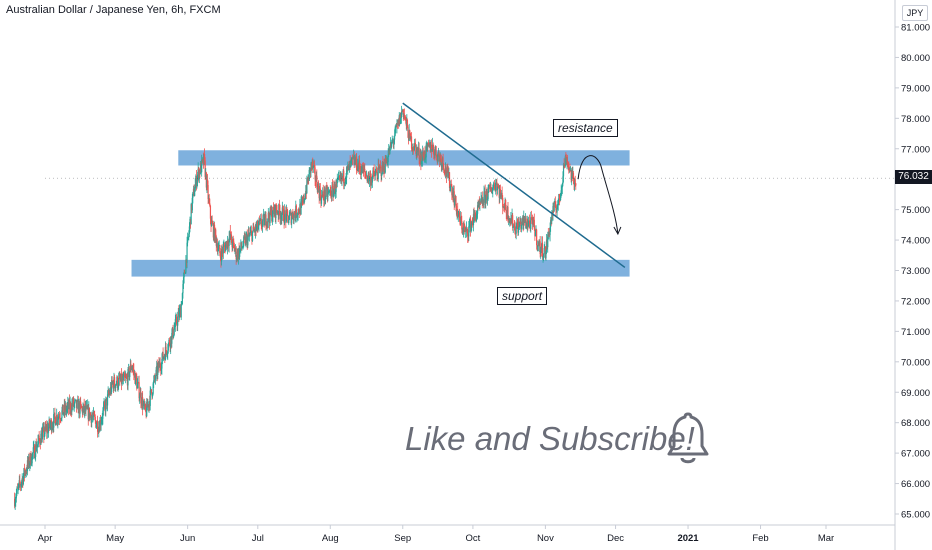 The image size is (932, 550). Describe the element at coordinates (915, 13) in the screenshot. I see `currency-badge: JPY` at that location.